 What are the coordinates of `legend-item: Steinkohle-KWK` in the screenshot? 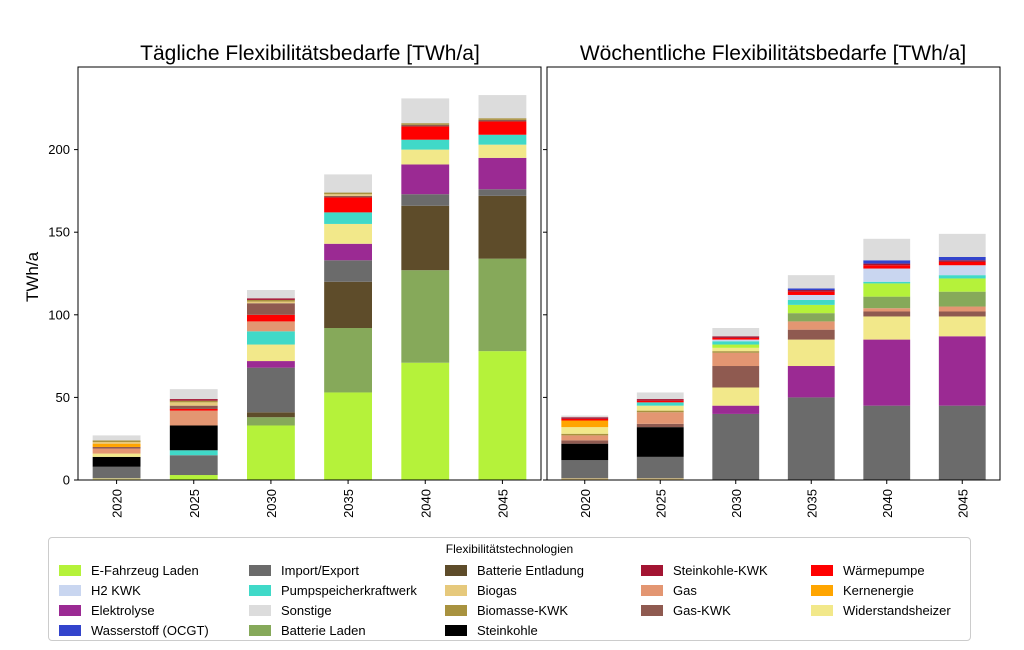 It's located at (726, 570).